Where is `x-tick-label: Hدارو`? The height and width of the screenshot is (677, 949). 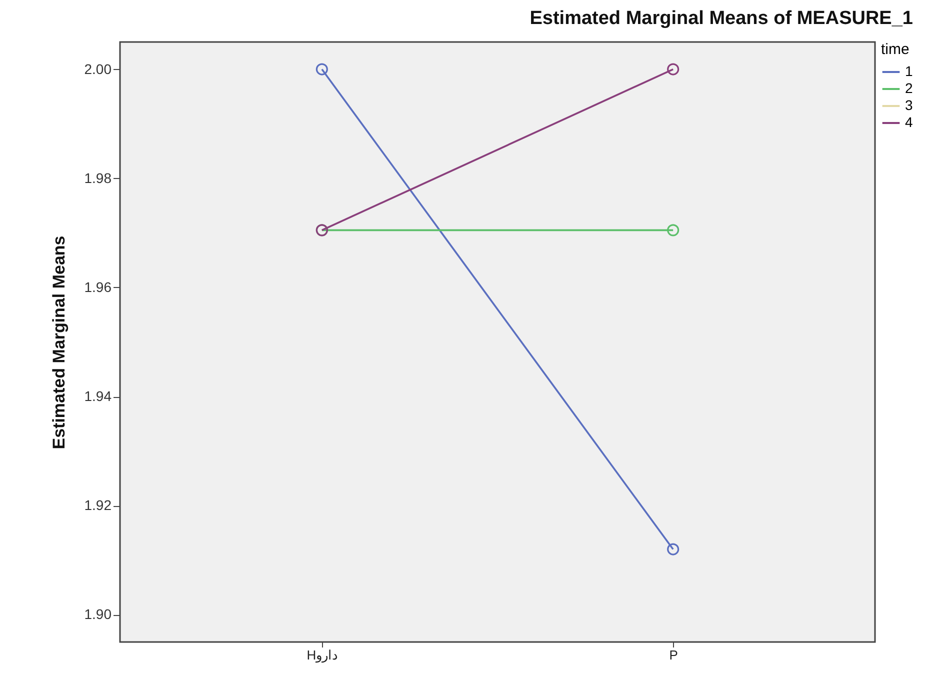 x-tick-label: Hدارو is located at coordinates (322, 656).